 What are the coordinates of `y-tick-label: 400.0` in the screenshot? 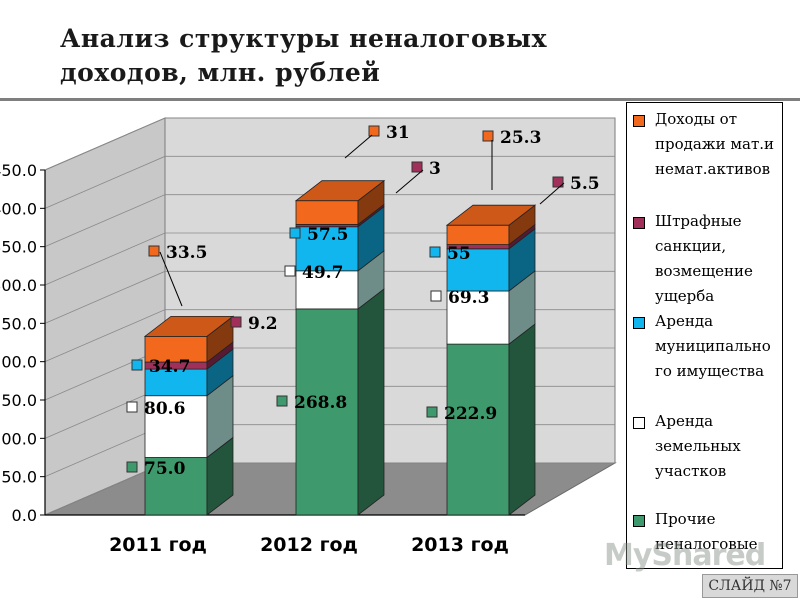 It's located at (18, 208).